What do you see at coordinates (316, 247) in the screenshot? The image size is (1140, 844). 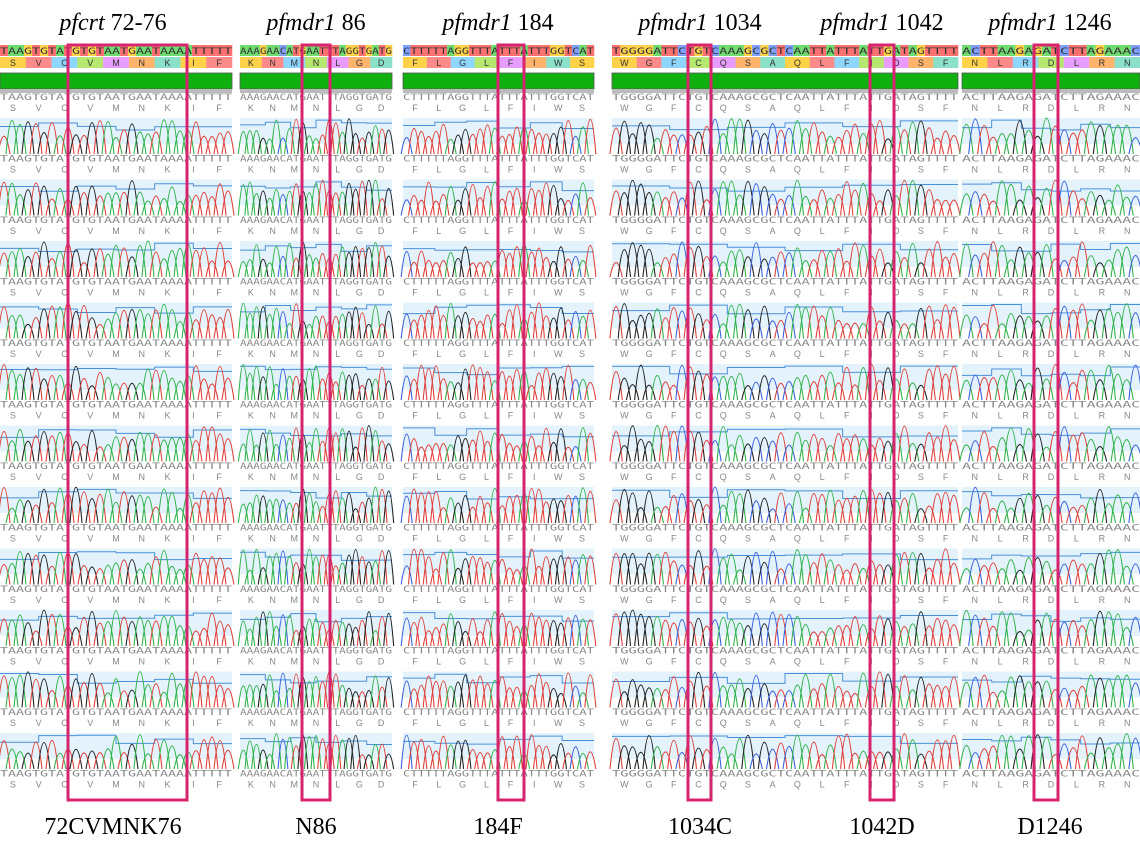 I see `quality-line` at bounding box center [316, 247].